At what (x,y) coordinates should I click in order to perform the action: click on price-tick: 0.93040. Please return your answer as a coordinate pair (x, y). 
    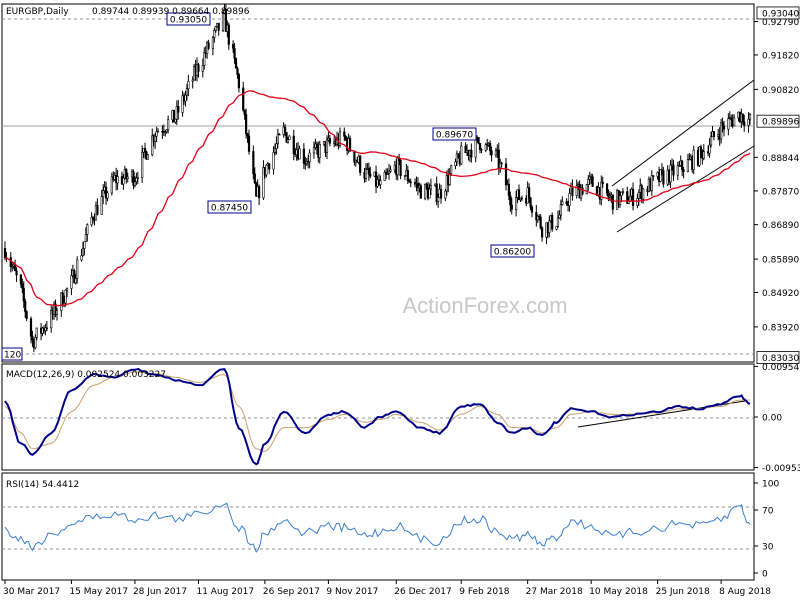
    Looking at the image, I should click on (777, 12).